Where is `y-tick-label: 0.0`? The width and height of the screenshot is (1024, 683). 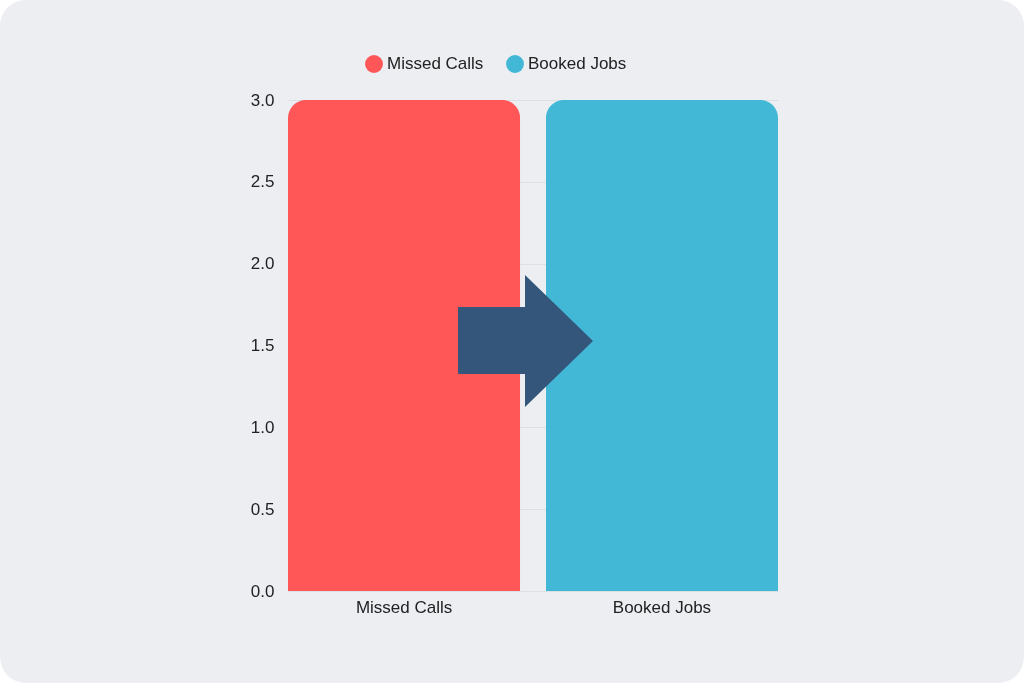 y-tick-label: 0.0 is located at coordinates (262, 591).